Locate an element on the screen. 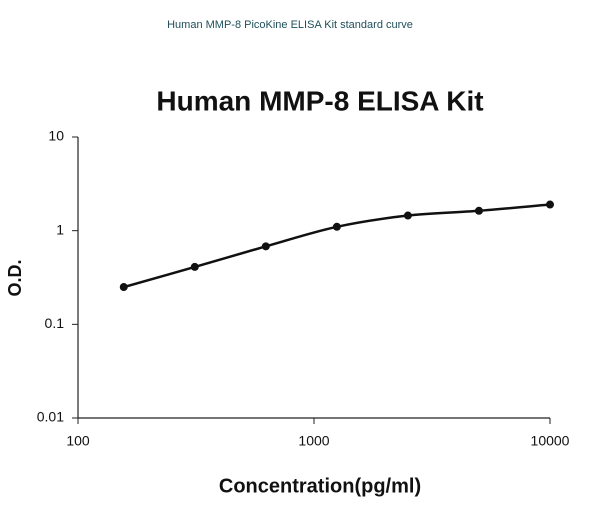 This screenshot has height=510, width=600. y-tick-label: 0.01 is located at coordinates (50, 417).